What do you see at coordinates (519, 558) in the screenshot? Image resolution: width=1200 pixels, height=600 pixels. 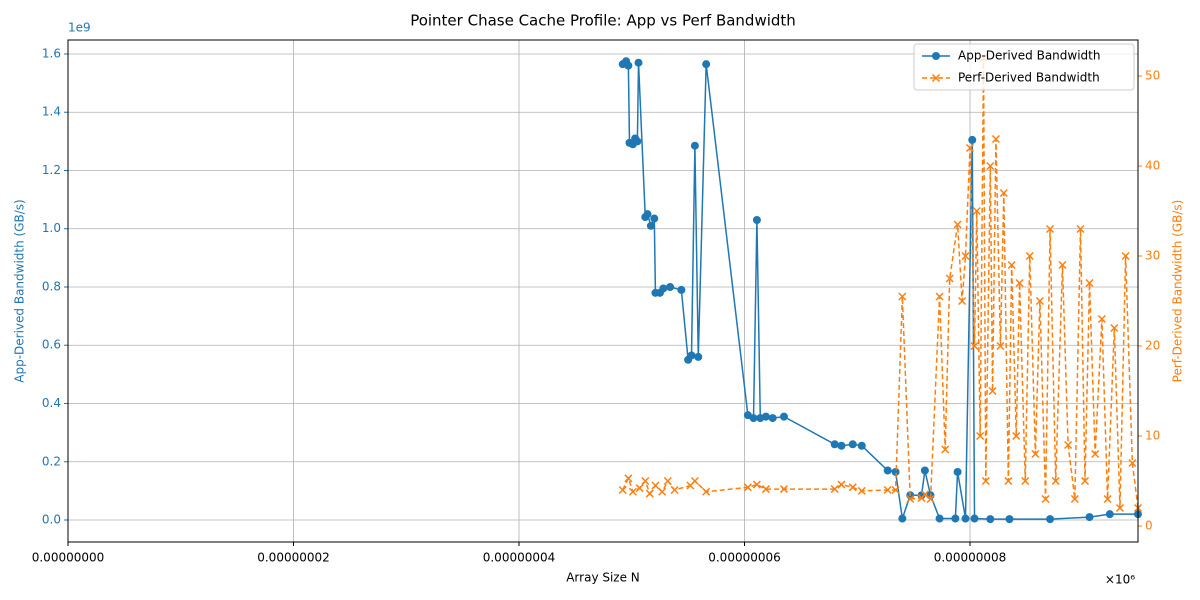 I see `x-tick-label: 0.00000004` at bounding box center [519, 558].